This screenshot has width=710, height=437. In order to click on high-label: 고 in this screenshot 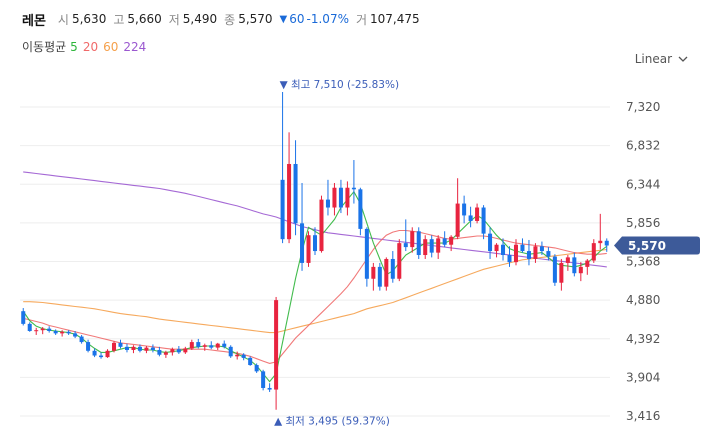, I will do `click(119, 19)`.